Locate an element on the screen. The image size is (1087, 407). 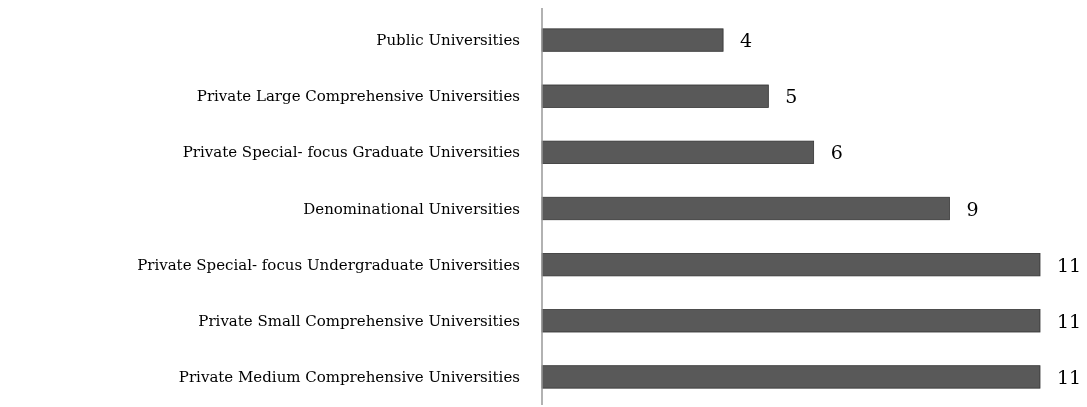
data-label: 6 is located at coordinates (836, 152).